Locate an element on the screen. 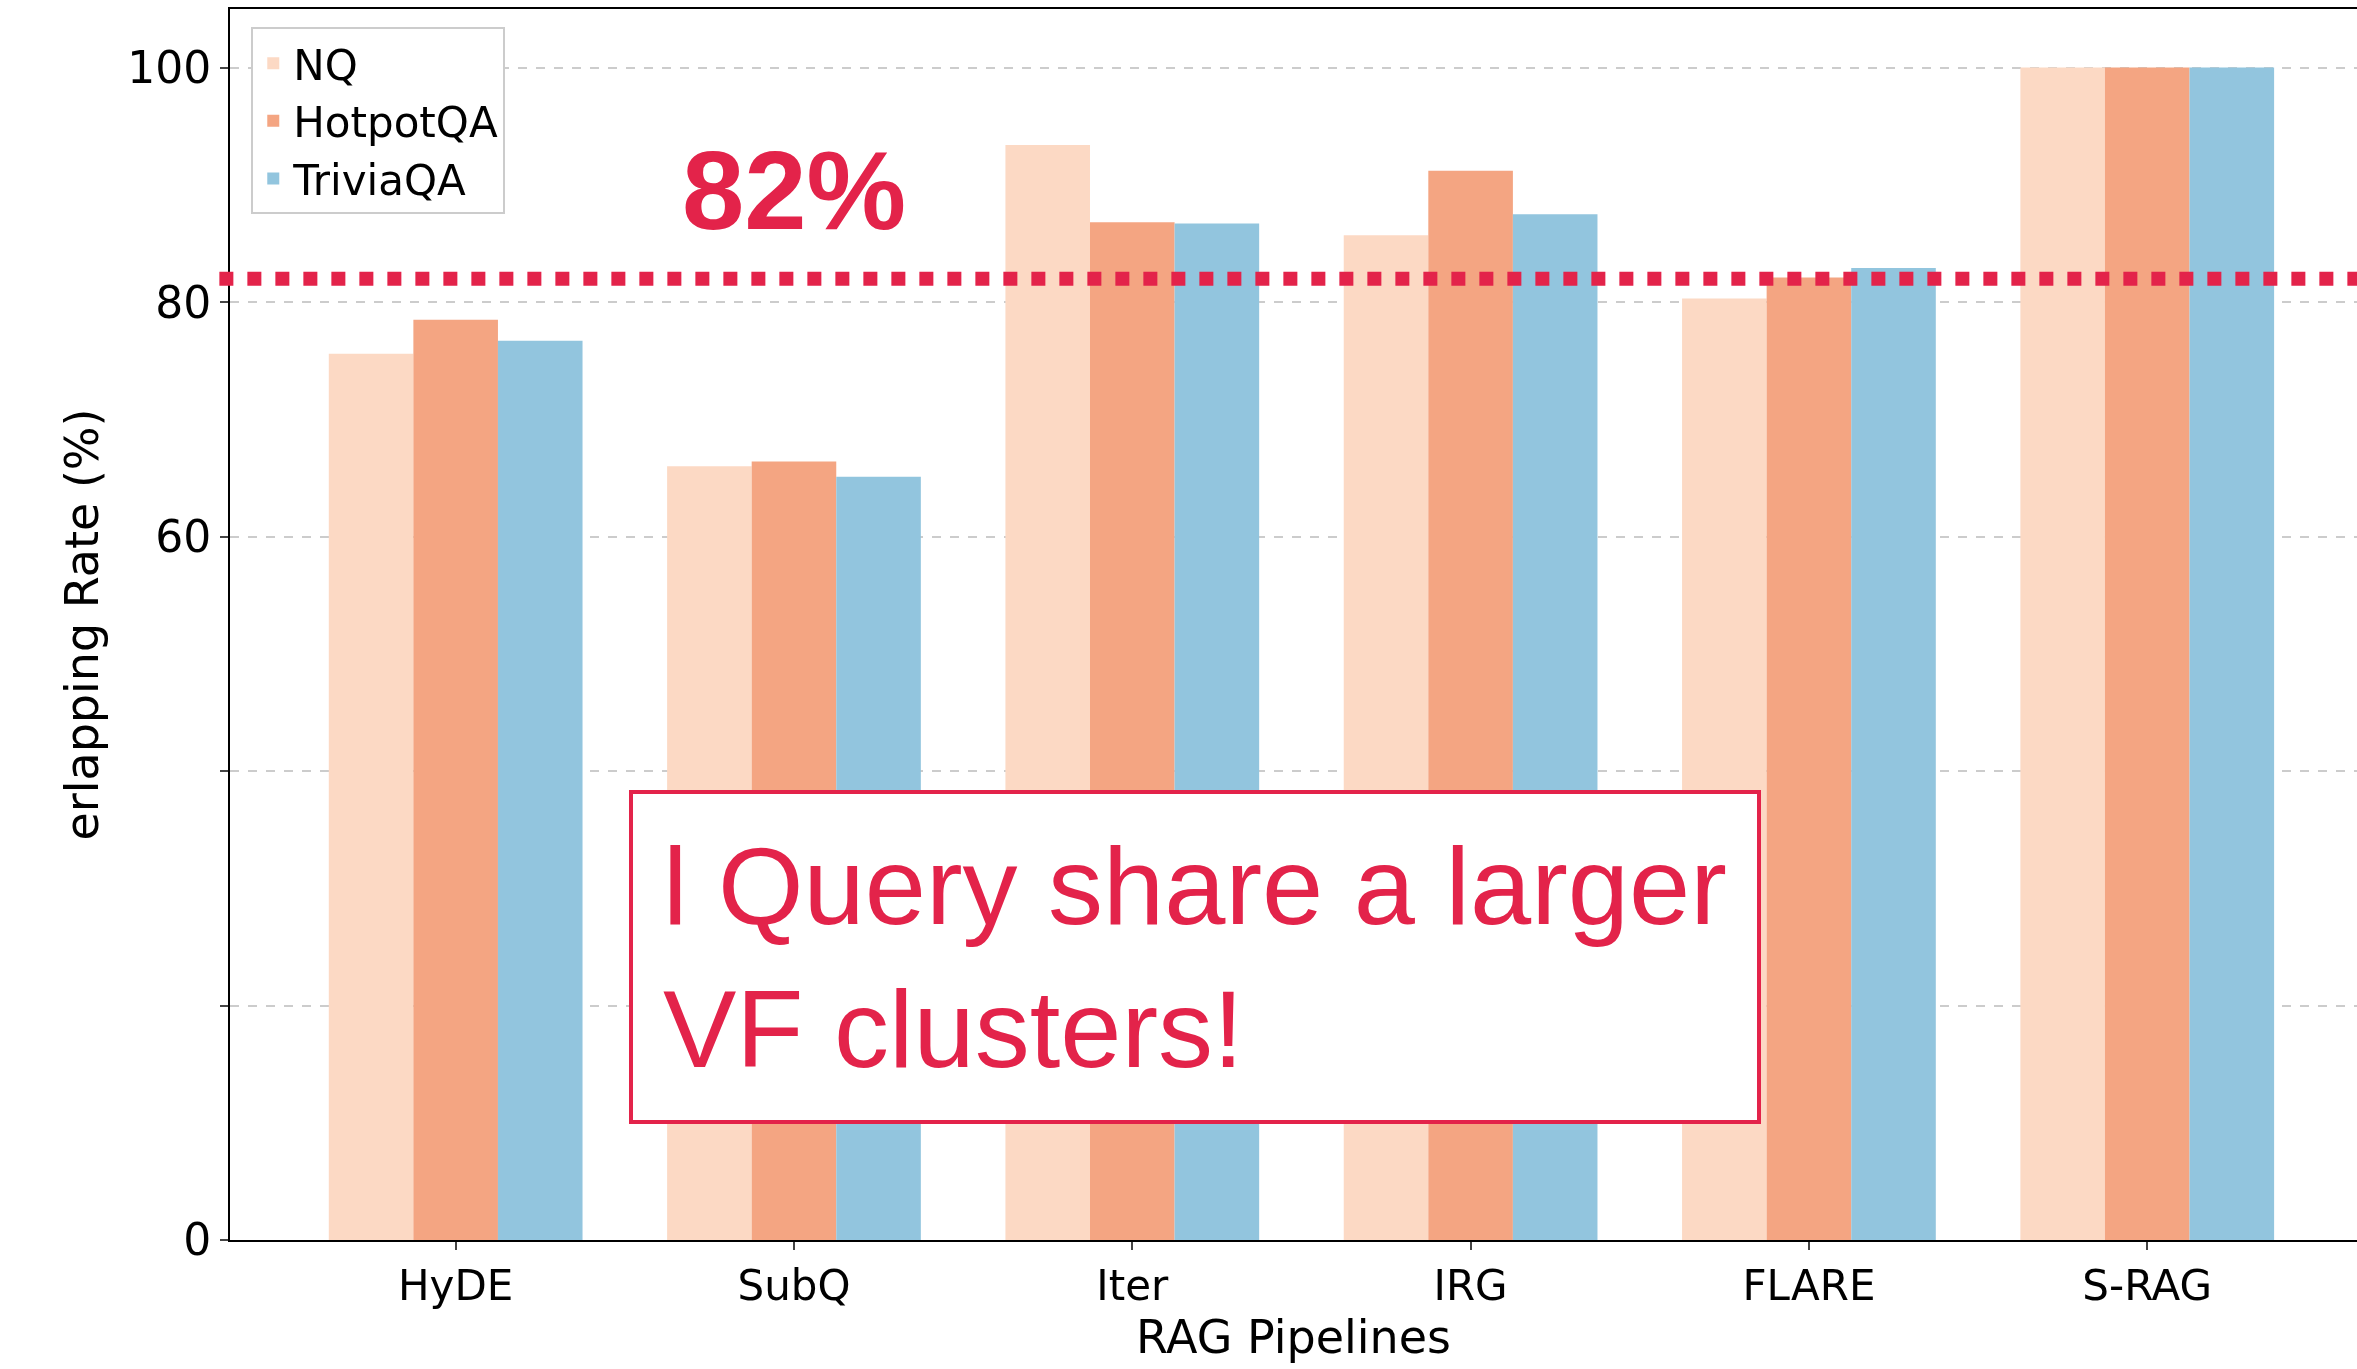 The image size is (2357, 1369). legend-label: HotpotQA is located at coordinates (395, 123).